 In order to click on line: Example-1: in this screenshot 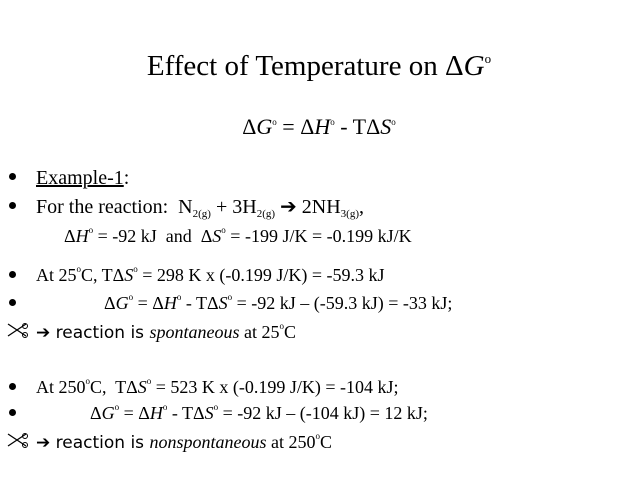, I will do `click(82, 178)`.